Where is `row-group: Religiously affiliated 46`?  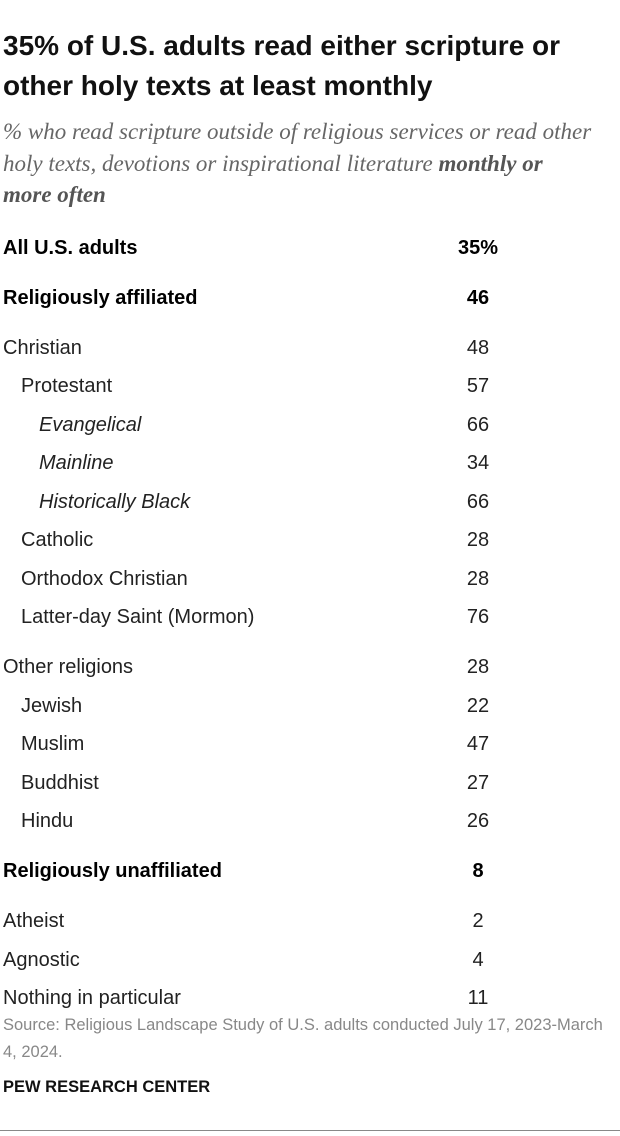 row-group: Religiously affiliated 46 is located at coordinates (310, 298).